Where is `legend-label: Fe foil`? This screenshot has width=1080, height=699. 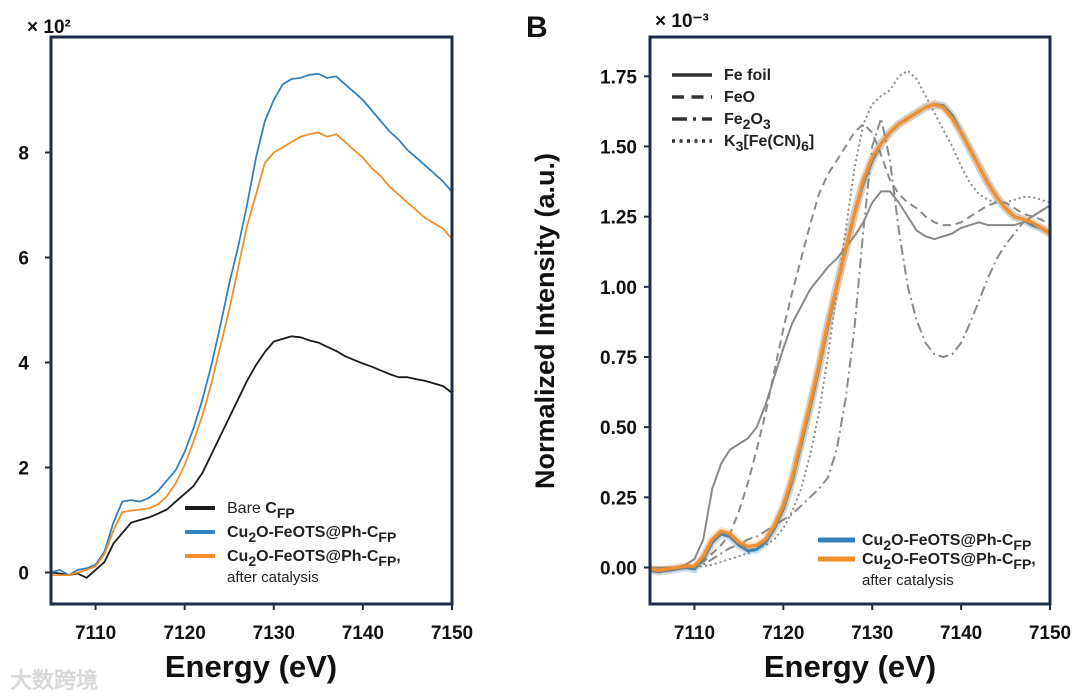 legend-label: Fe foil is located at coordinates (747, 75).